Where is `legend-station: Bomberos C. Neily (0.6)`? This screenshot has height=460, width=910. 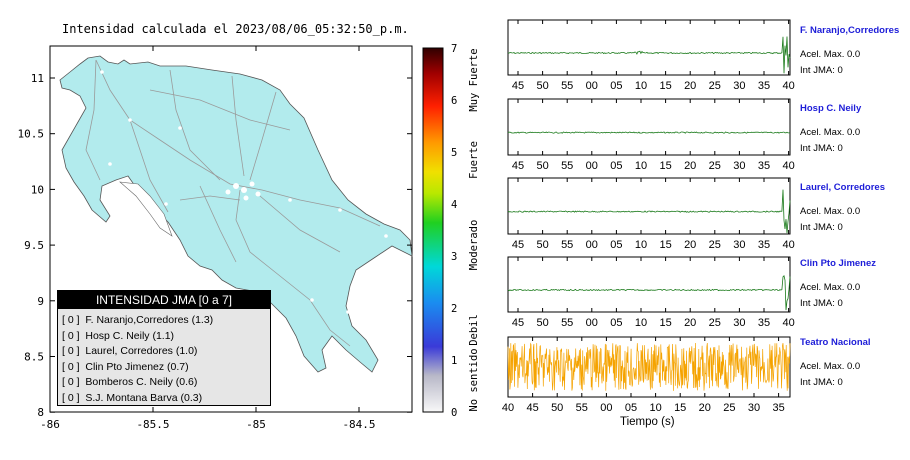 legend-station: Bomberos C. Neily (0.6) is located at coordinates (141, 382).